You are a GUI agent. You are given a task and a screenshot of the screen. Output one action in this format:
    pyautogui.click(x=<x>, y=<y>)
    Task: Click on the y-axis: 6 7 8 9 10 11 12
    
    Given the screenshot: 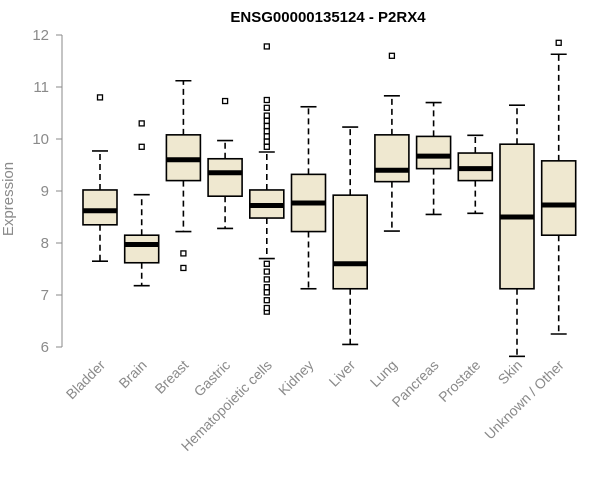 What is the action you would take?
    pyautogui.click(x=47, y=191)
    